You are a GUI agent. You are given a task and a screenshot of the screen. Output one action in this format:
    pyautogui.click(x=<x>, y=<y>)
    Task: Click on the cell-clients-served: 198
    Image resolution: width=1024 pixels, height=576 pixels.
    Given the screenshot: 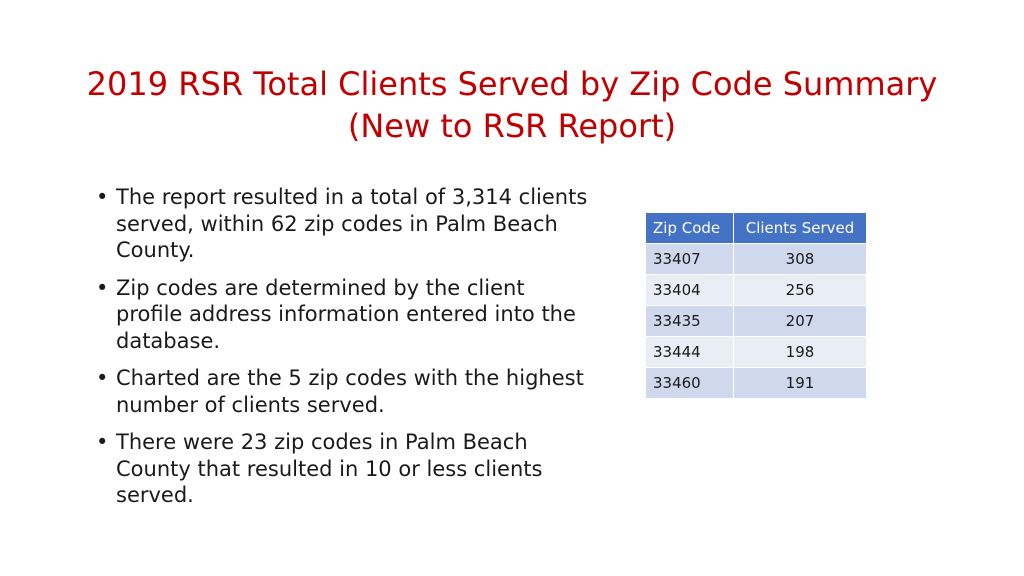 What is the action you would take?
    pyautogui.click(x=800, y=352)
    